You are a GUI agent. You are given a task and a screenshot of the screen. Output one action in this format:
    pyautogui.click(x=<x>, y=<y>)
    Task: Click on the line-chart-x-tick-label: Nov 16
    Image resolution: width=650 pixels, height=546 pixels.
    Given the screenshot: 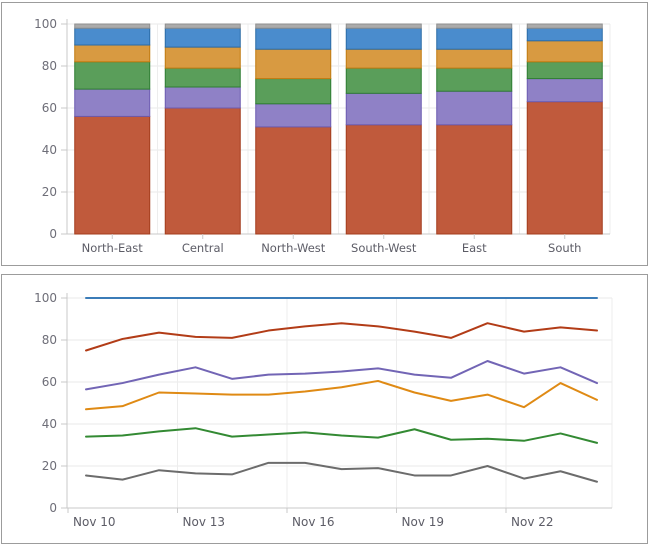 What is the action you would take?
    pyautogui.click(x=313, y=522)
    